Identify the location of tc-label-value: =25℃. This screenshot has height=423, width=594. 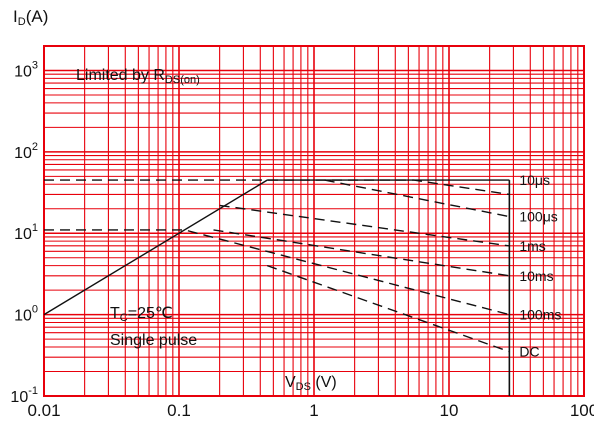
(150, 313).